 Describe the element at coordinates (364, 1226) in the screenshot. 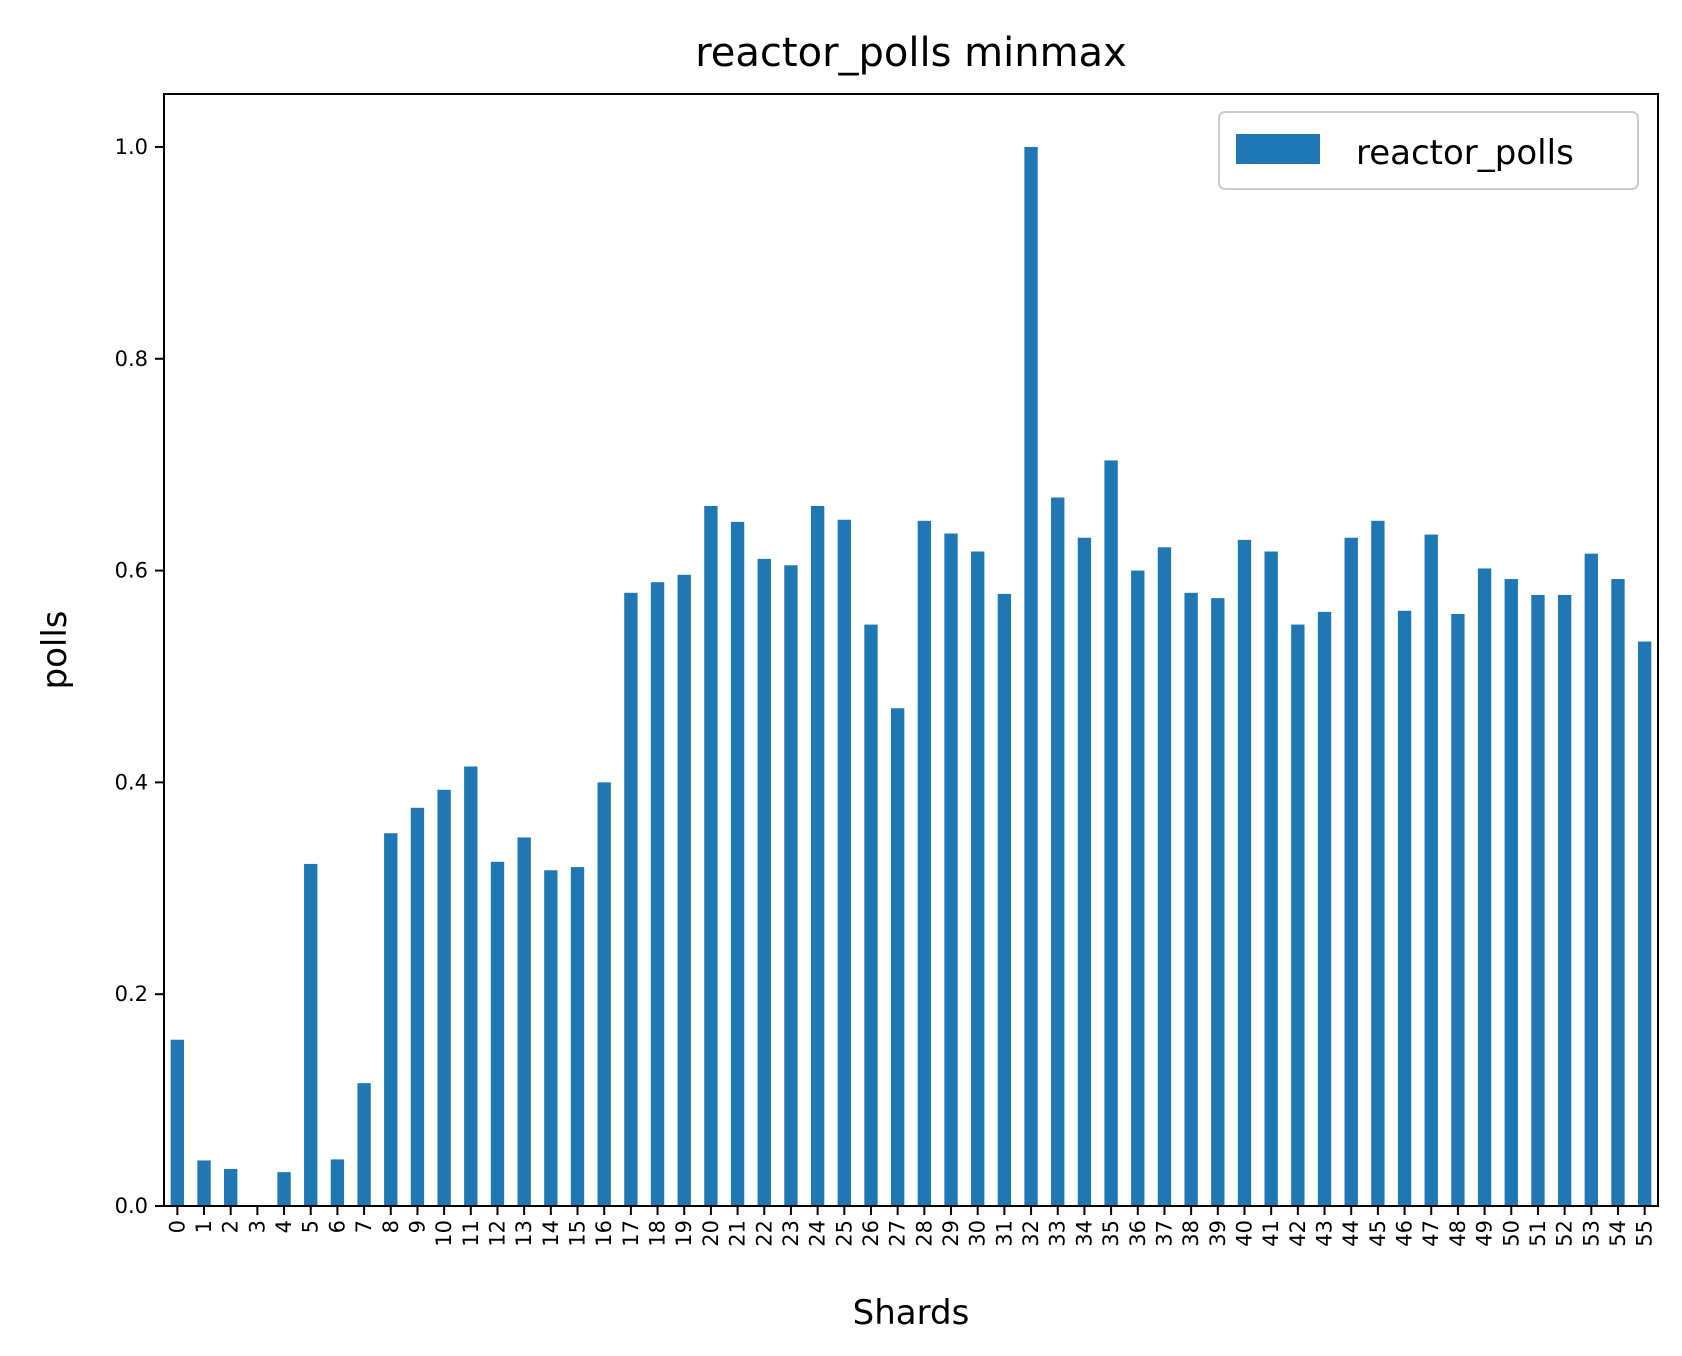

I see `x-tick-label: 7` at that location.